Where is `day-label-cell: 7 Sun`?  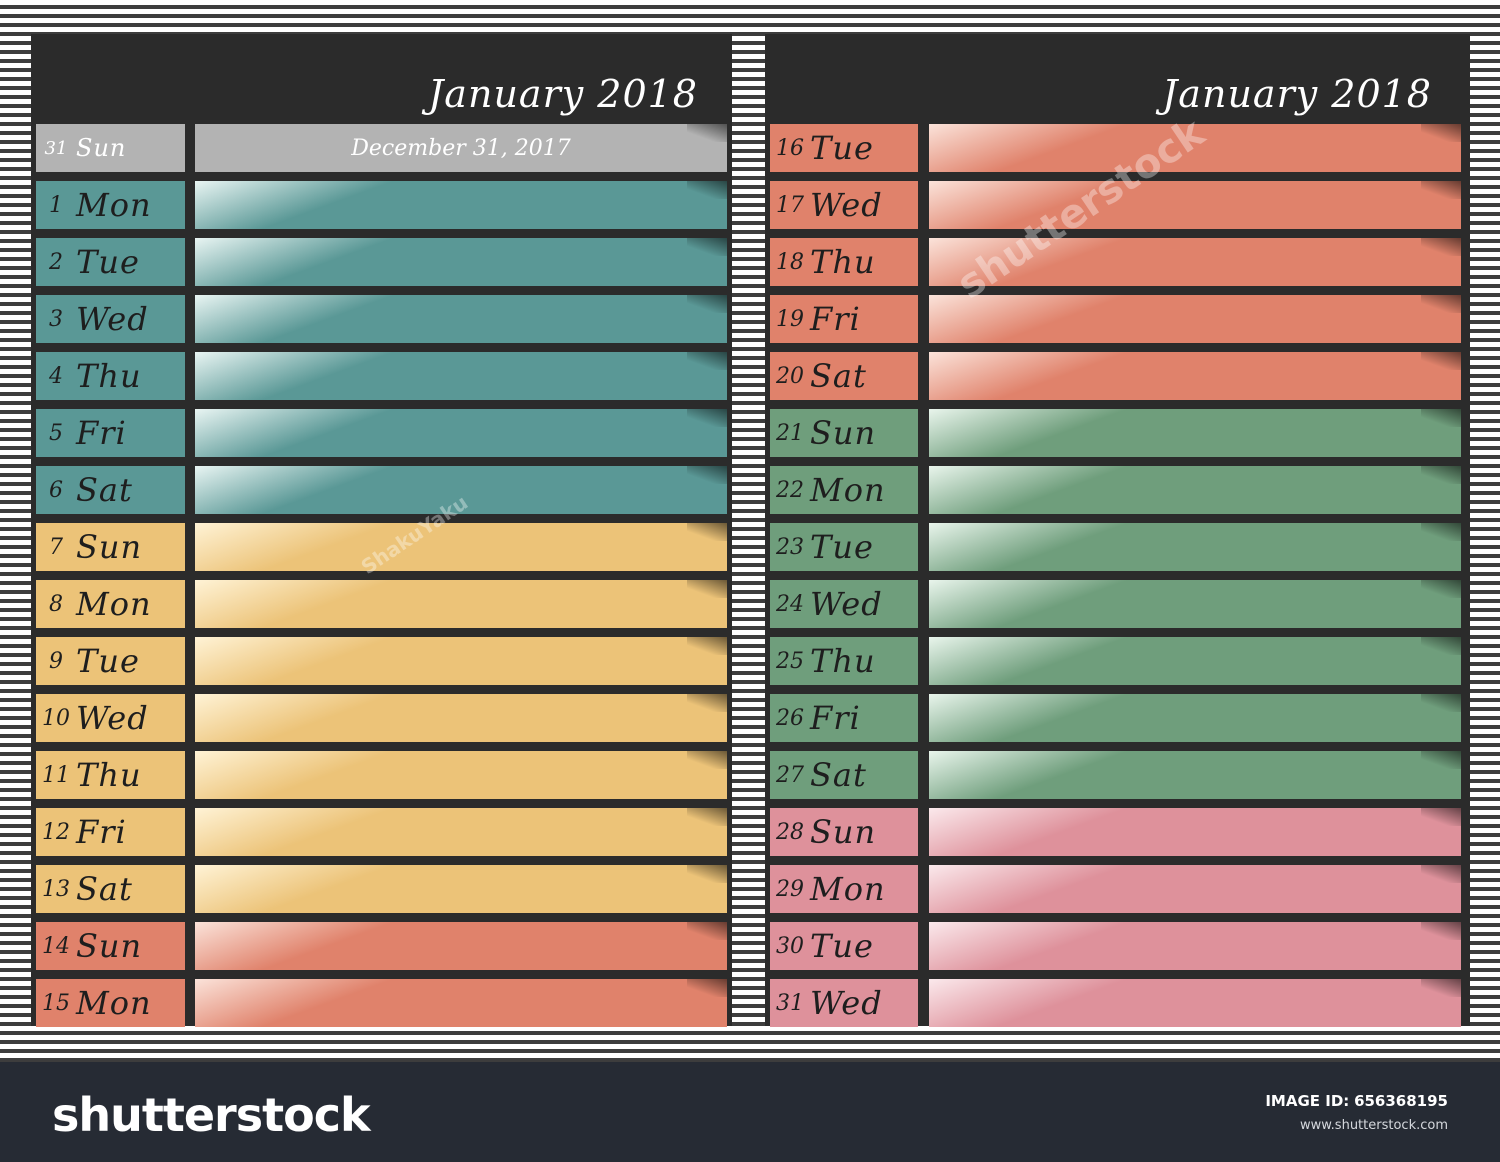
day-label-cell: 7 Sun is located at coordinates (110, 547).